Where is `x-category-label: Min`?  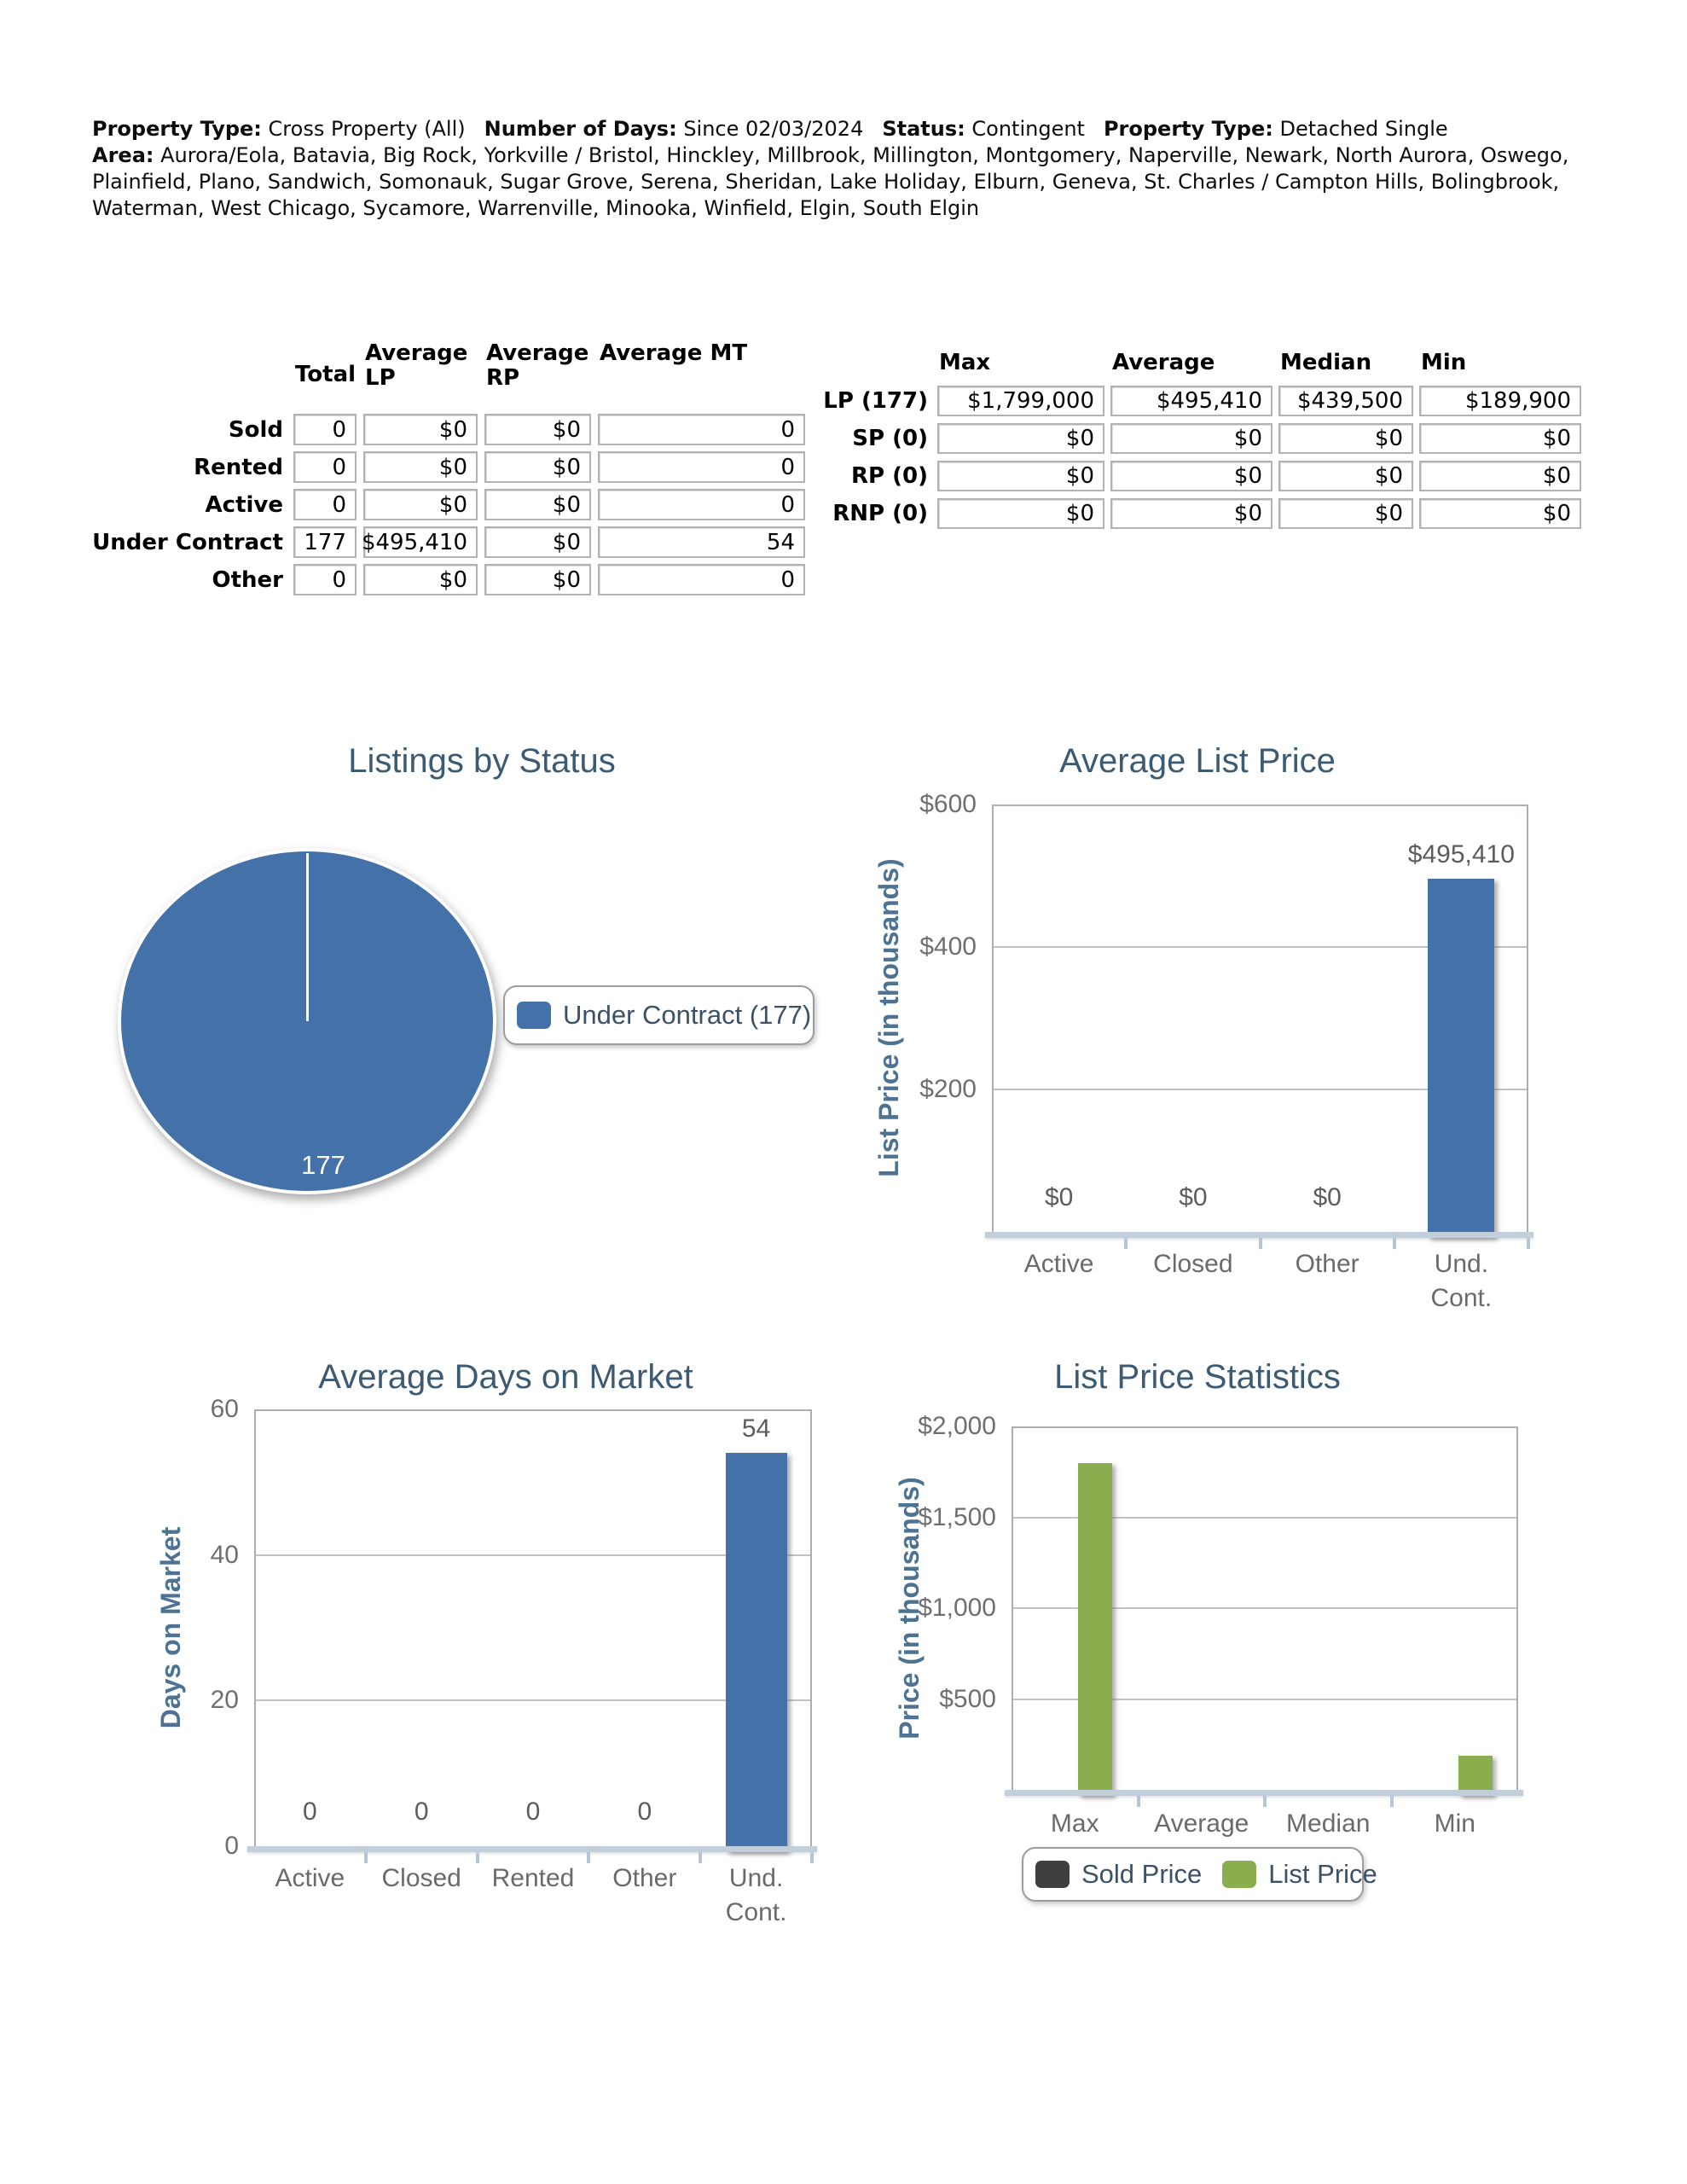 x-category-label: Min is located at coordinates (1455, 1823).